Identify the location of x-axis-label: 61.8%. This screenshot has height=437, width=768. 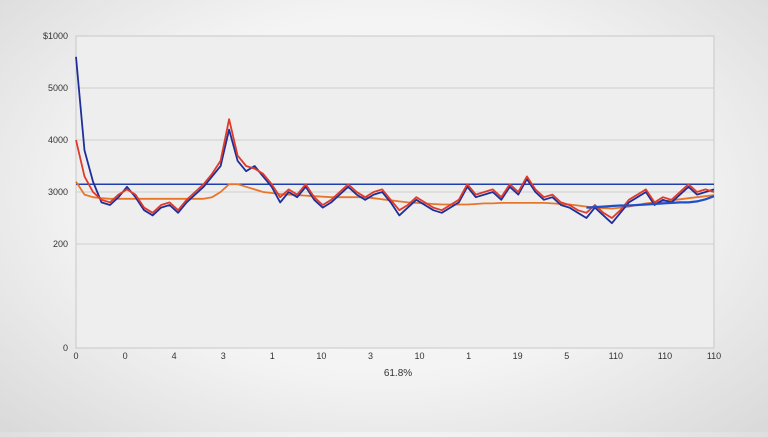
(398, 373).